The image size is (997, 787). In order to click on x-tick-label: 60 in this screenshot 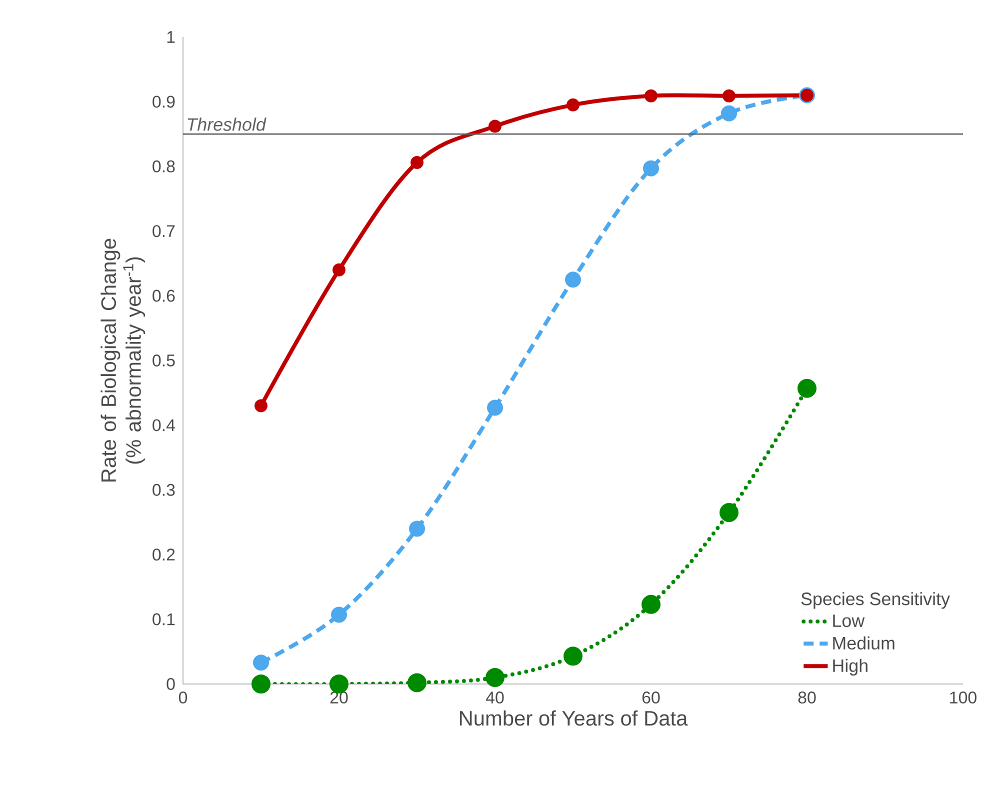, I will do `click(651, 698)`.